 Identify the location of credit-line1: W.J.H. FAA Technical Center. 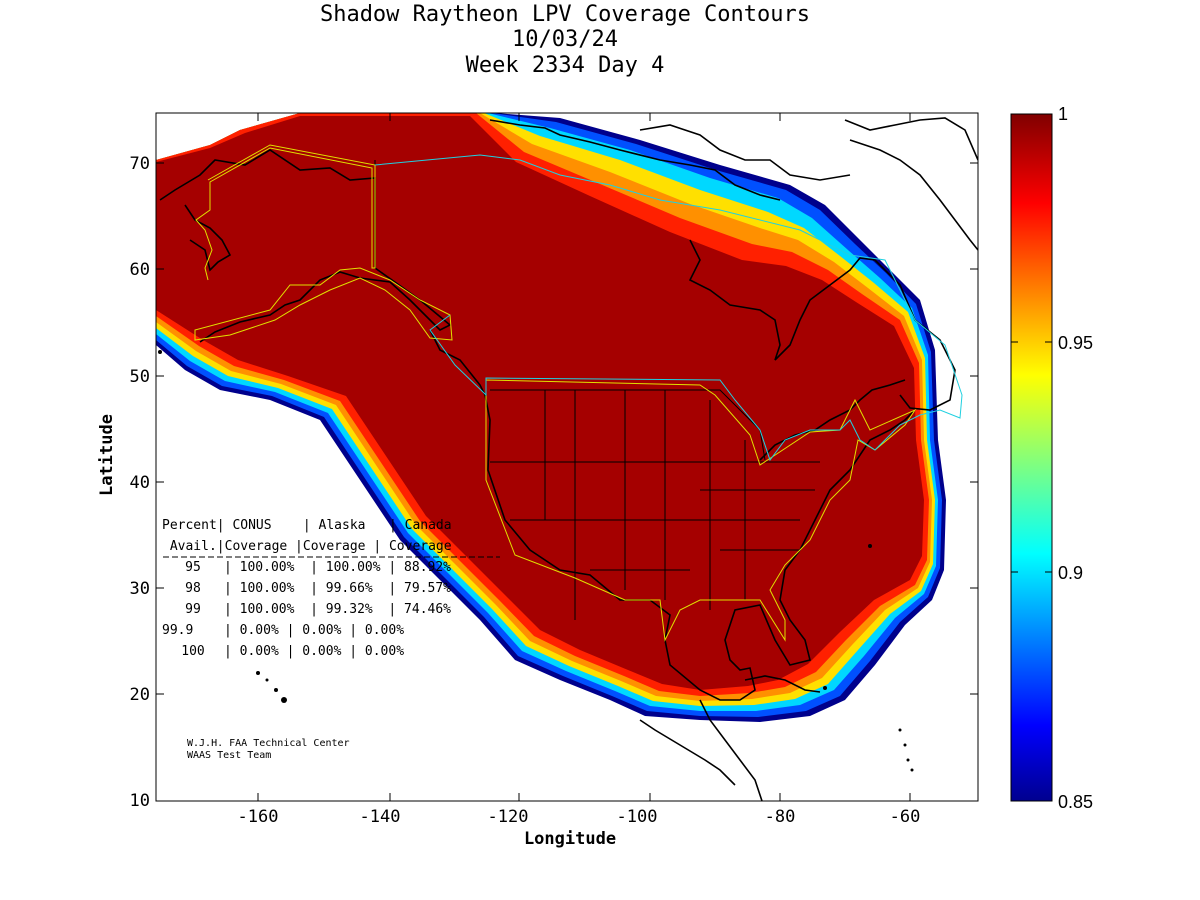
(268, 743).